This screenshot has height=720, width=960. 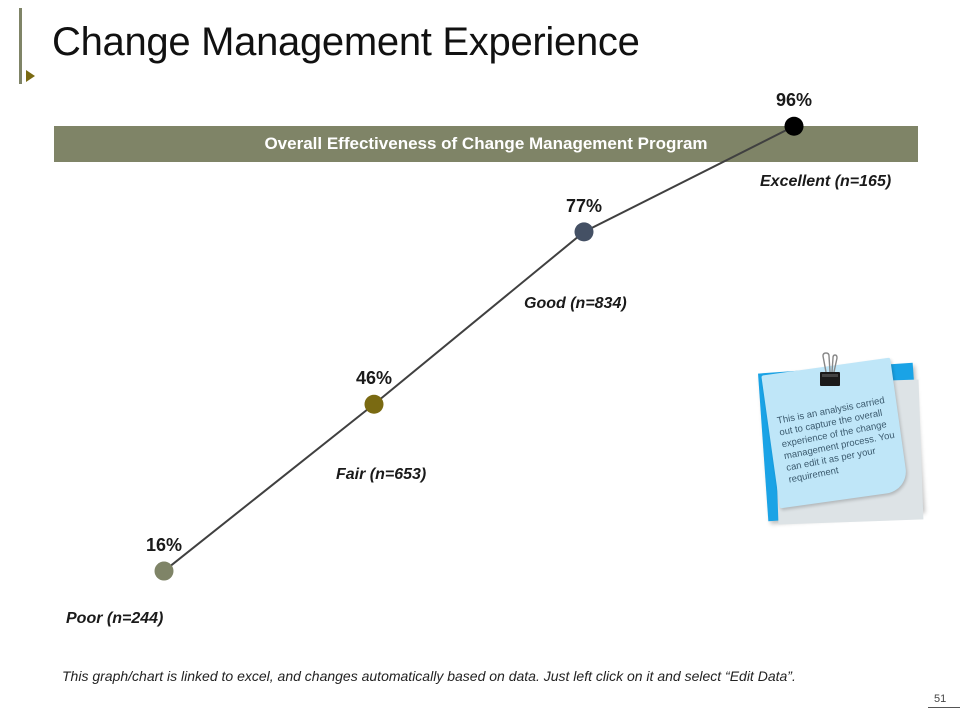 What do you see at coordinates (20, 46) in the screenshot?
I see `title-accent-bar` at bounding box center [20, 46].